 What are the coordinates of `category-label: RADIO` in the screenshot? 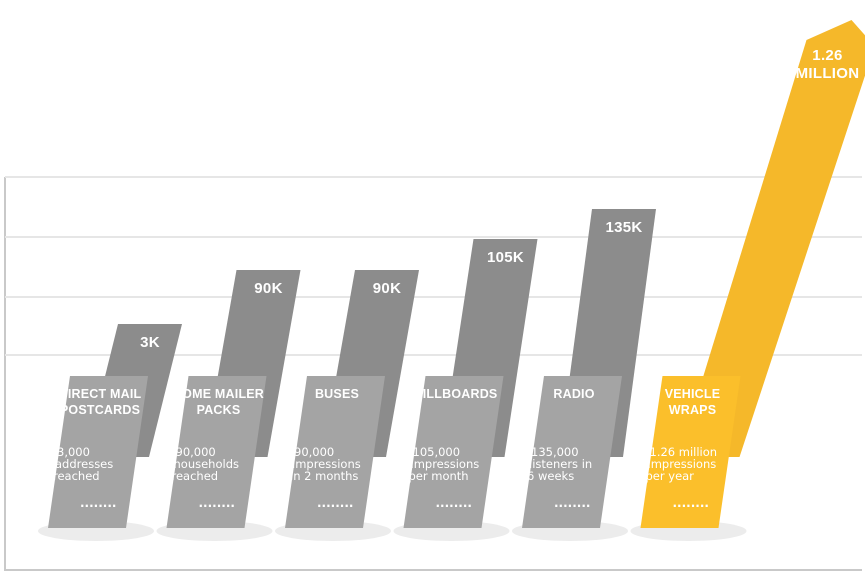 It's located at (573, 394).